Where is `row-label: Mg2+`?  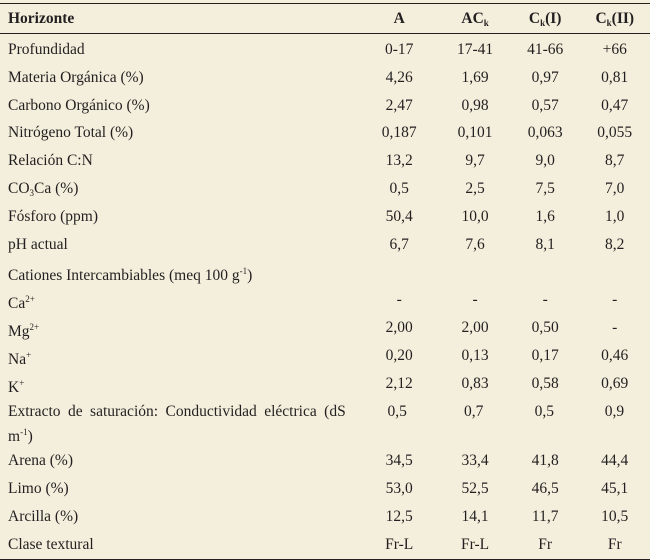 row-label: Mg2+ is located at coordinates (24, 330).